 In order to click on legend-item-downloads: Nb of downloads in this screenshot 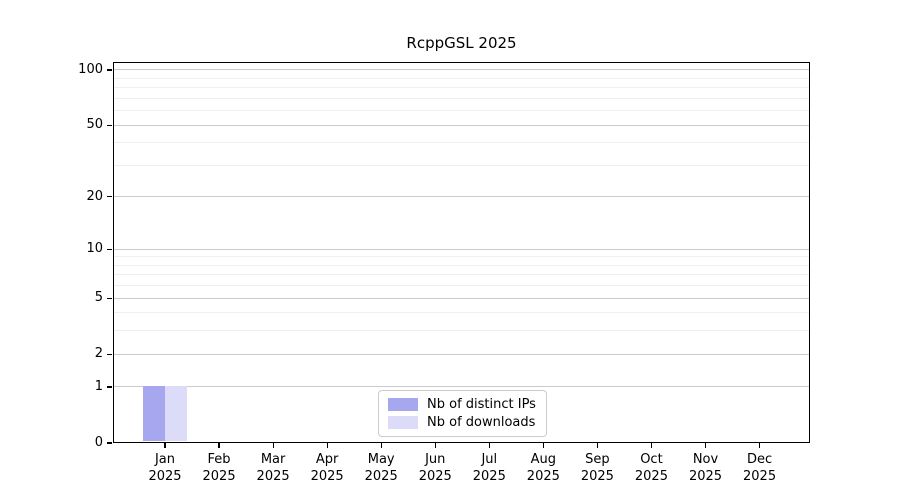, I will do `click(462, 423)`.